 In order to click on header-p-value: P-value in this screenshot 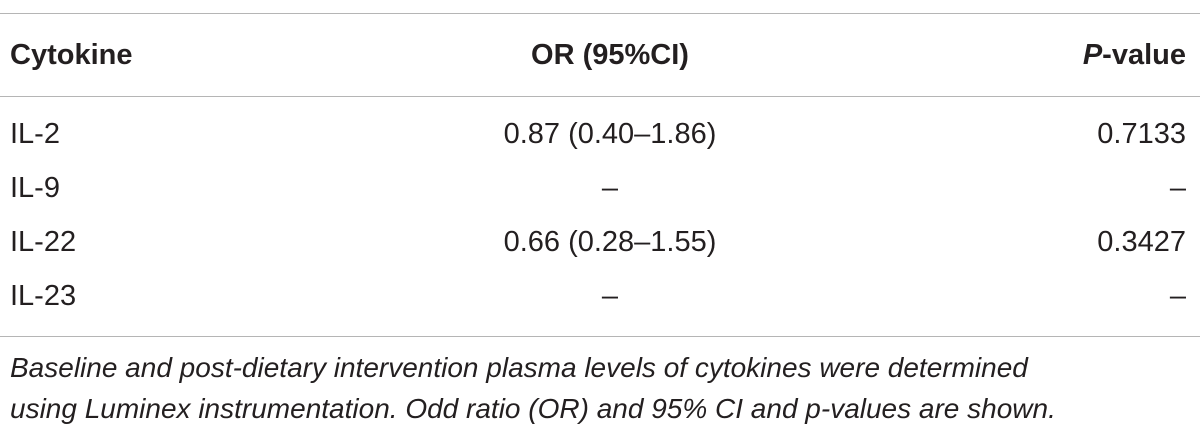, I will do `click(1134, 55)`.